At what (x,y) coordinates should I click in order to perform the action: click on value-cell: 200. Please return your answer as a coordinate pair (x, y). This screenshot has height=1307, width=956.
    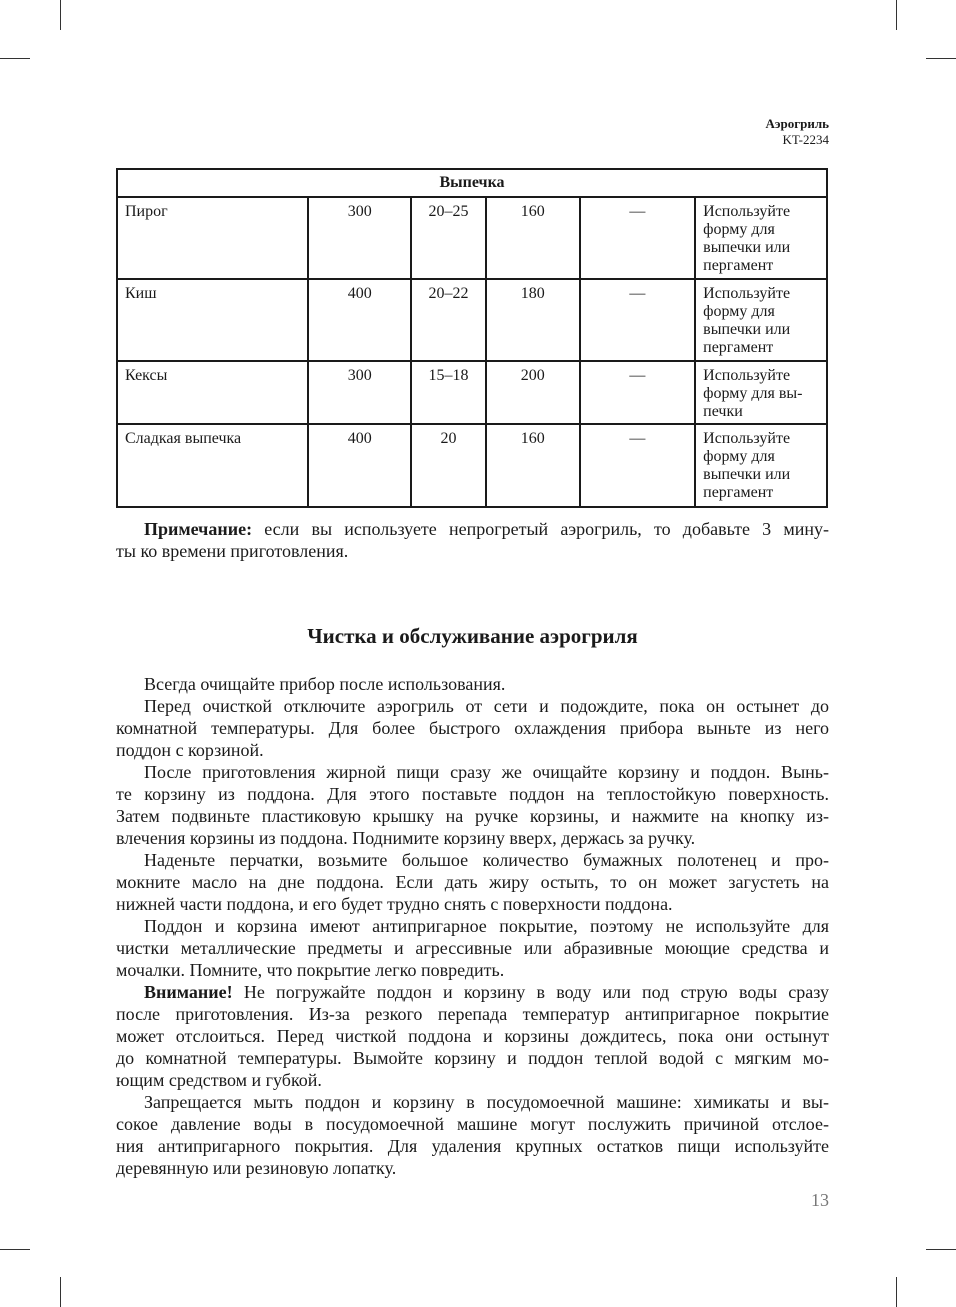
    Looking at the image, I should click on (532, 392).